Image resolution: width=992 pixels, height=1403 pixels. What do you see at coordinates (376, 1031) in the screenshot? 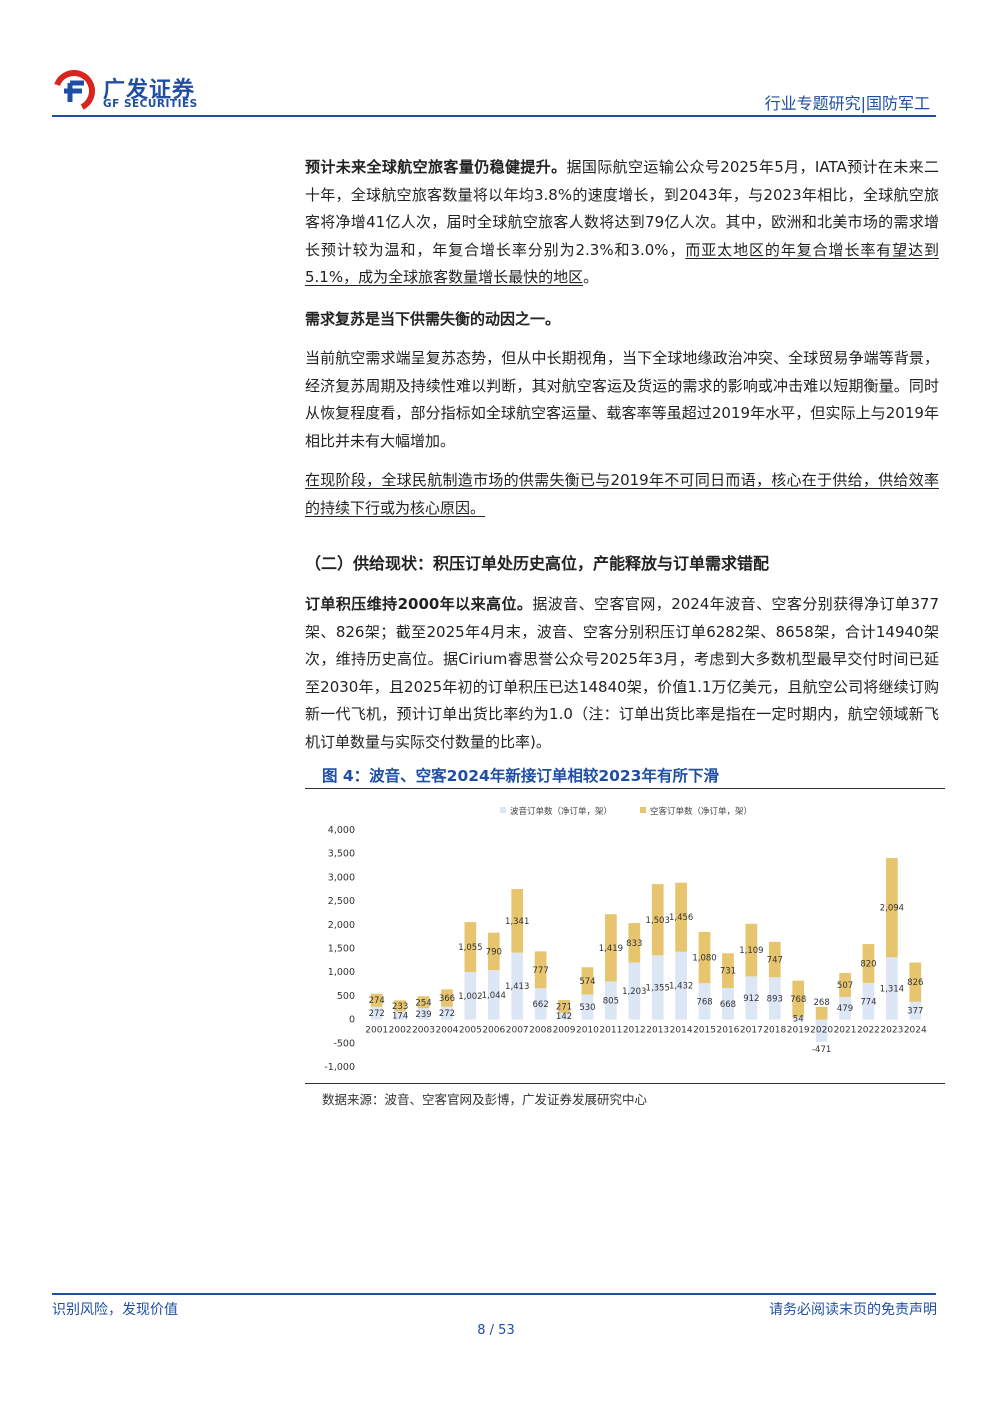
I see `x-tick-label: 2001` at bounding box center [376, 1031].